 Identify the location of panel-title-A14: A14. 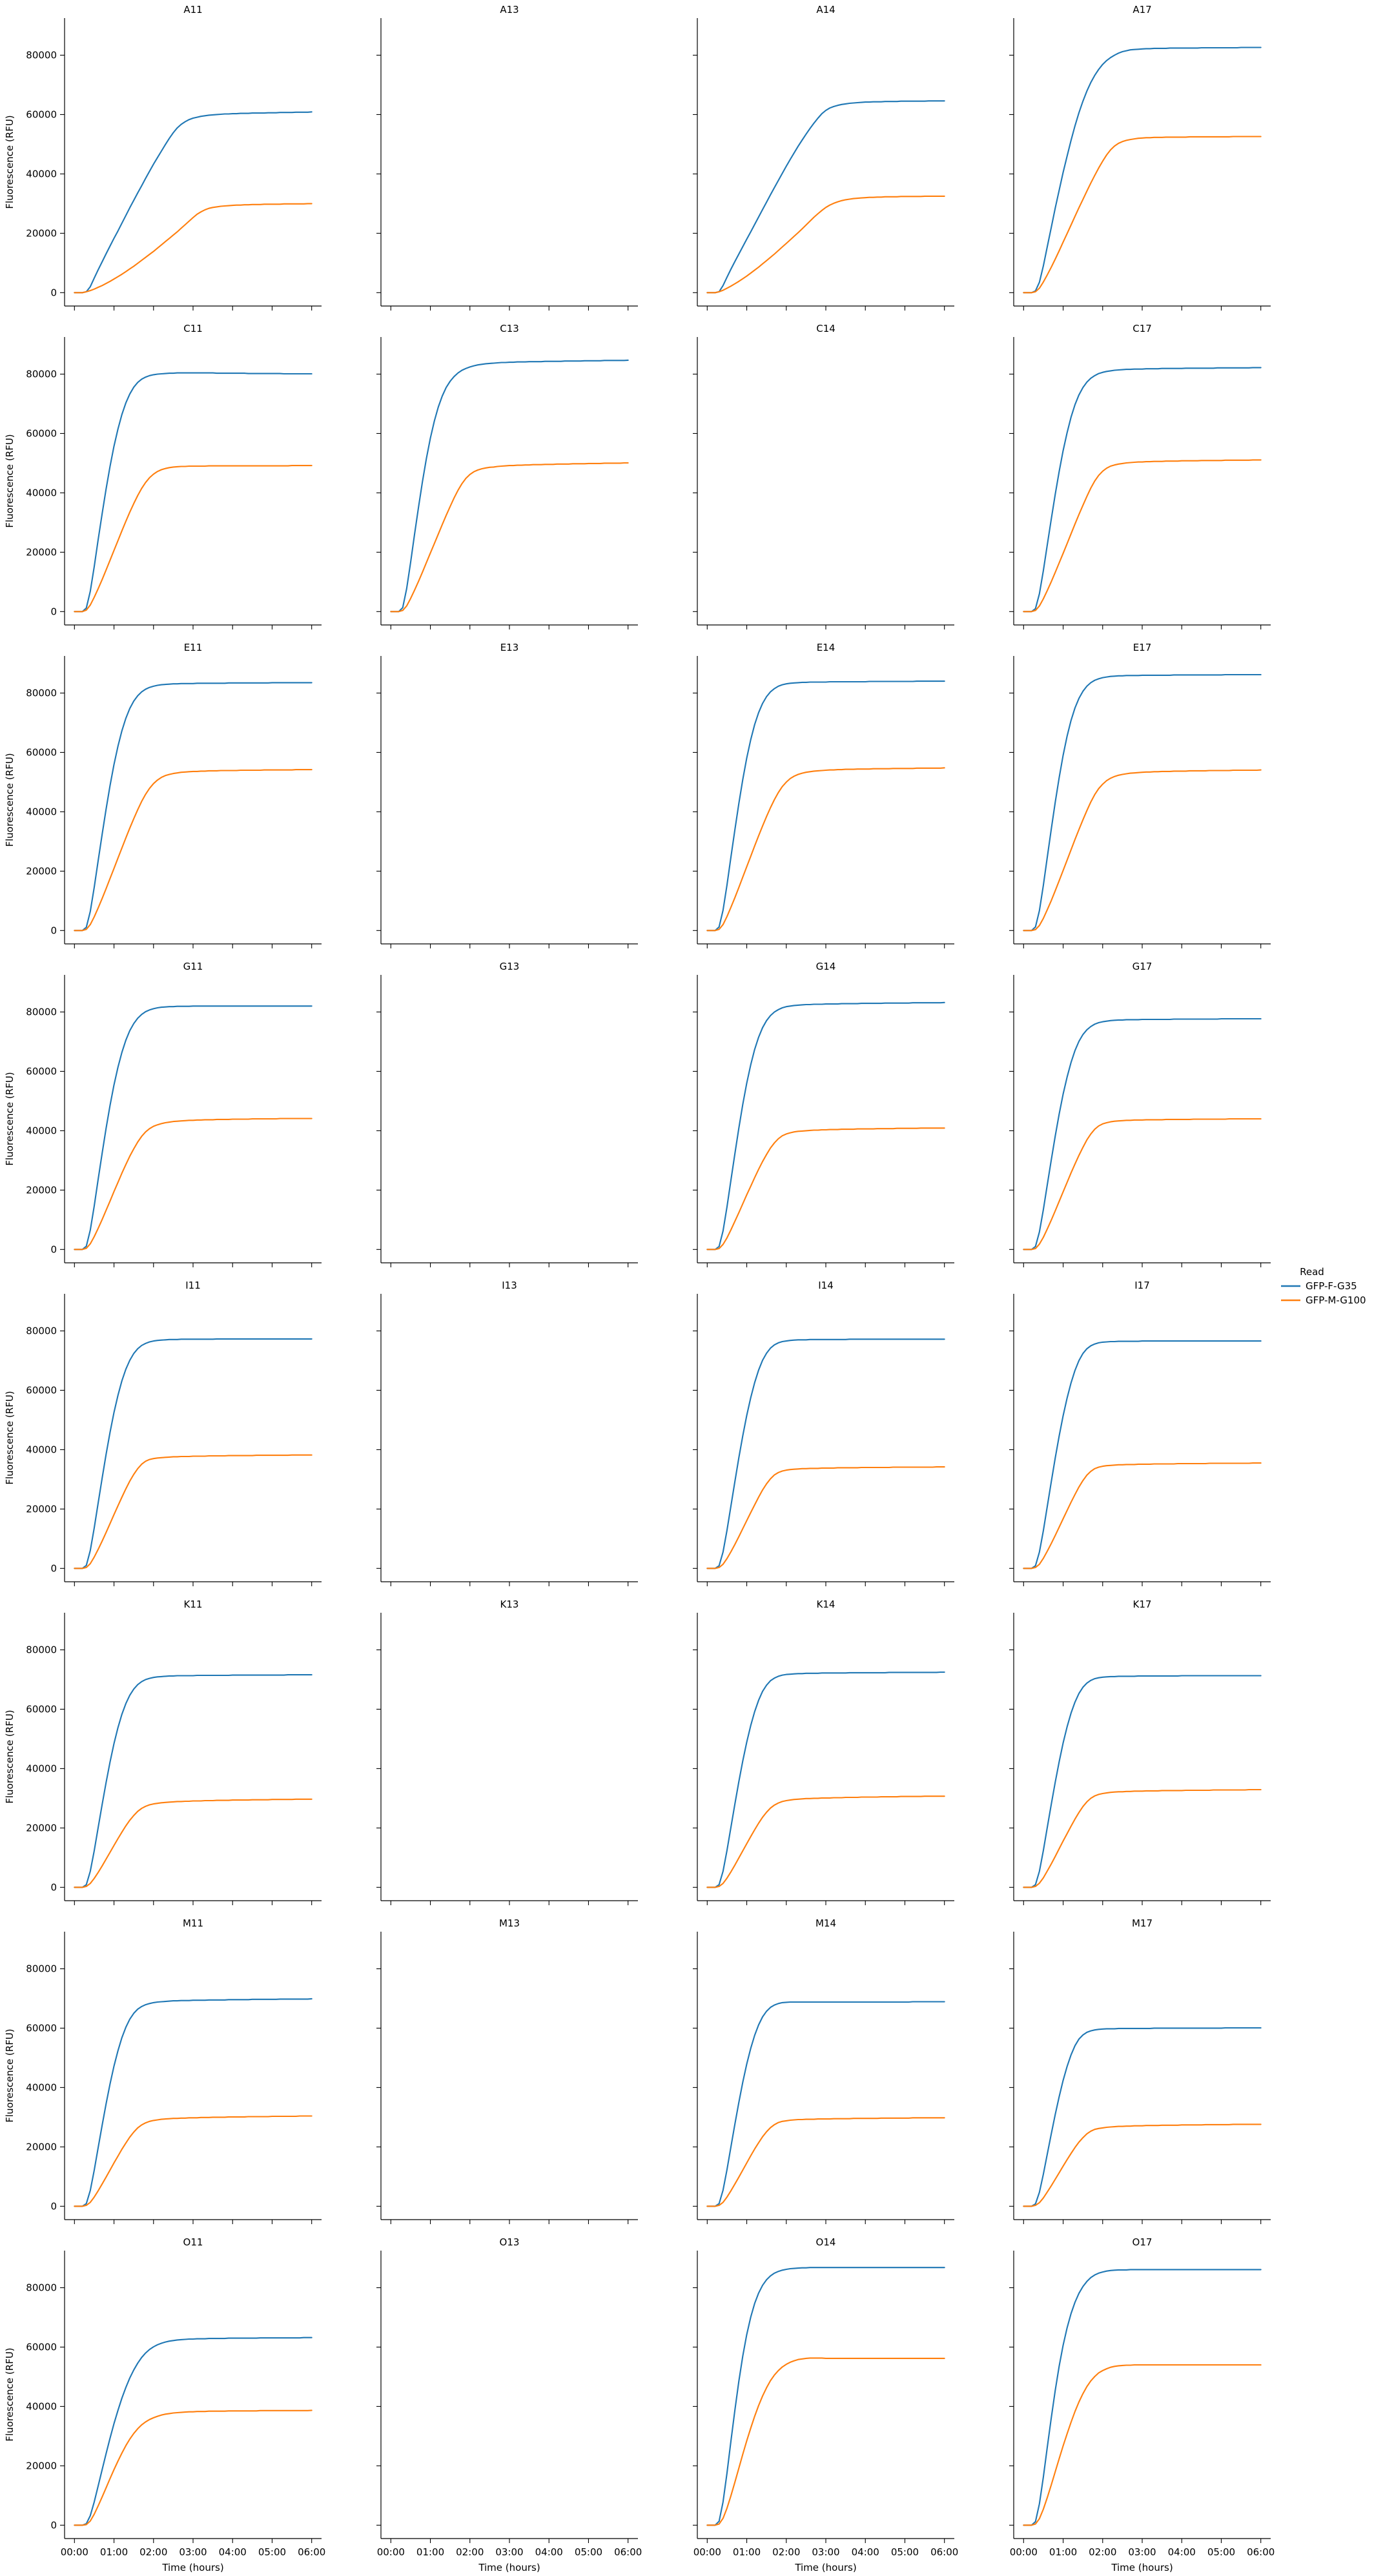
(825, 9).